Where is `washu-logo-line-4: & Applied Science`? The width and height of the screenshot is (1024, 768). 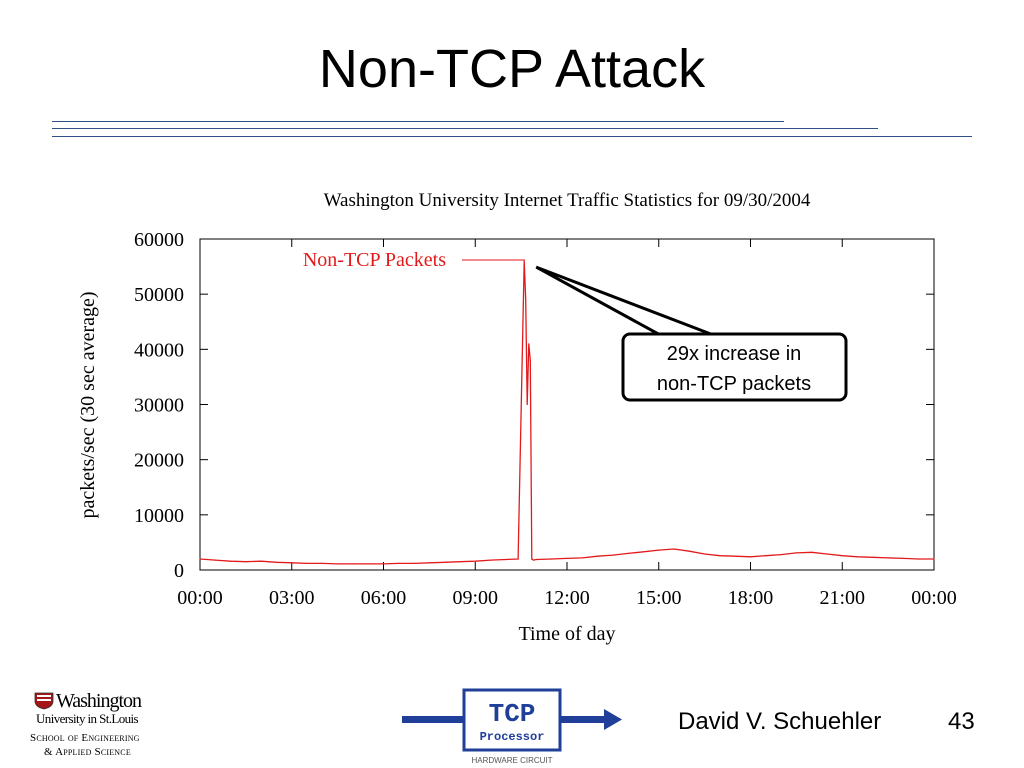
washu-logo-line-4: & Applied Science is located at coordinates (87, 752).